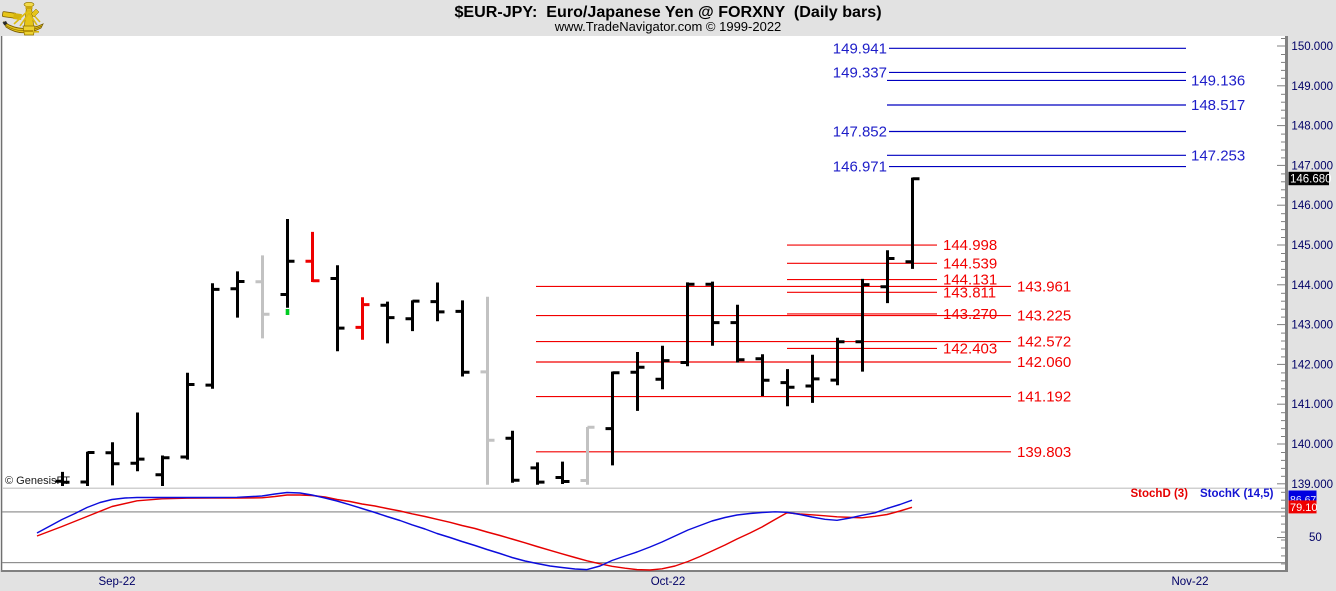  What do you see at coordinates (969, 292) in the screenshot?
I see `svg-text: 143.811` at bounding box center [969, 292].